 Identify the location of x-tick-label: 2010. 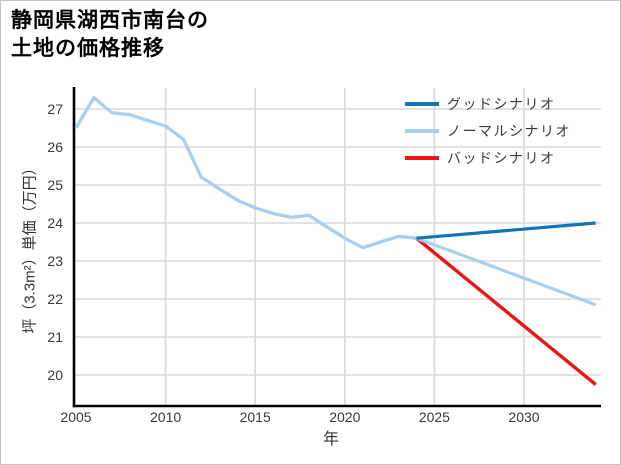
(166, 417).